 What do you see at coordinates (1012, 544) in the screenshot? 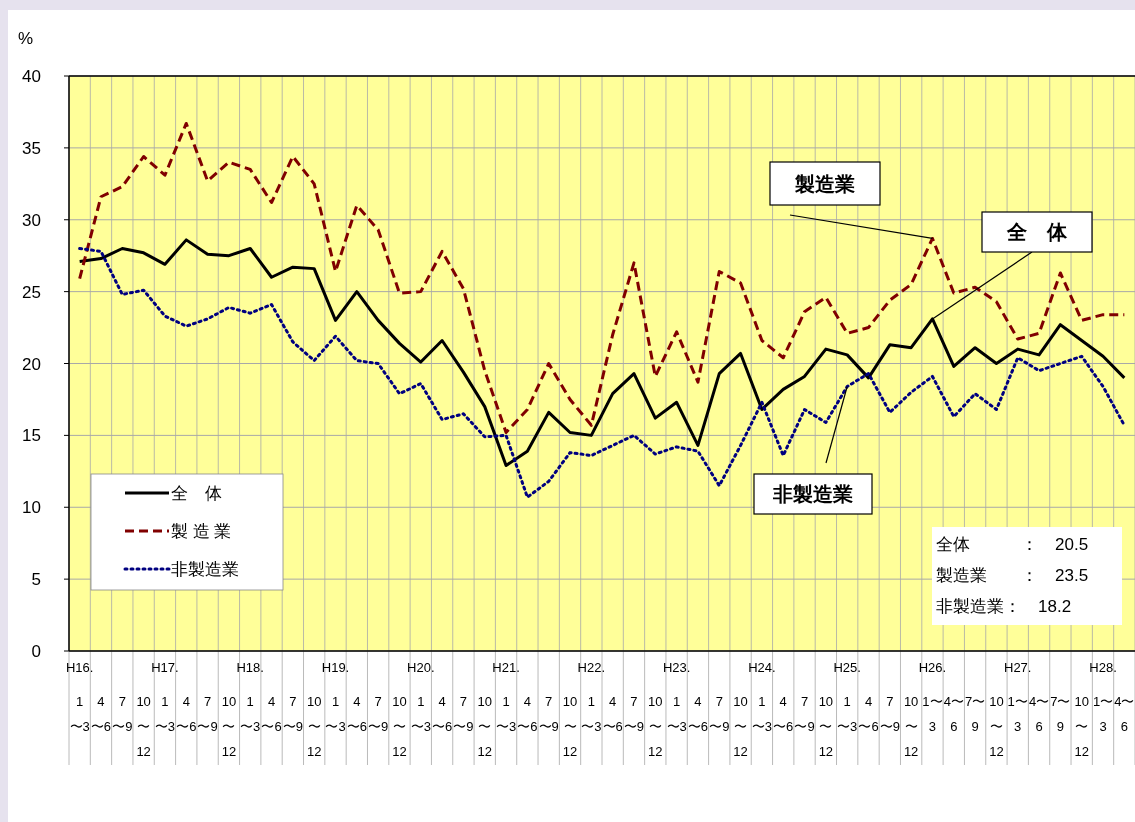
I see `annotation: 全体 ： 20.5` at bounding box center [1012, 544].